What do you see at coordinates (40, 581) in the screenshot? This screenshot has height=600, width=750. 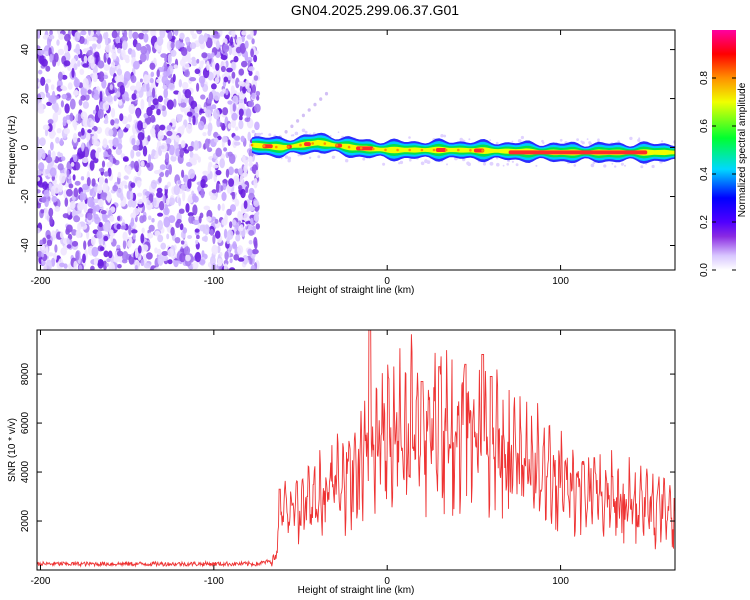 I see `snr-xtick-label: -200` at bounding box center [40, 581].